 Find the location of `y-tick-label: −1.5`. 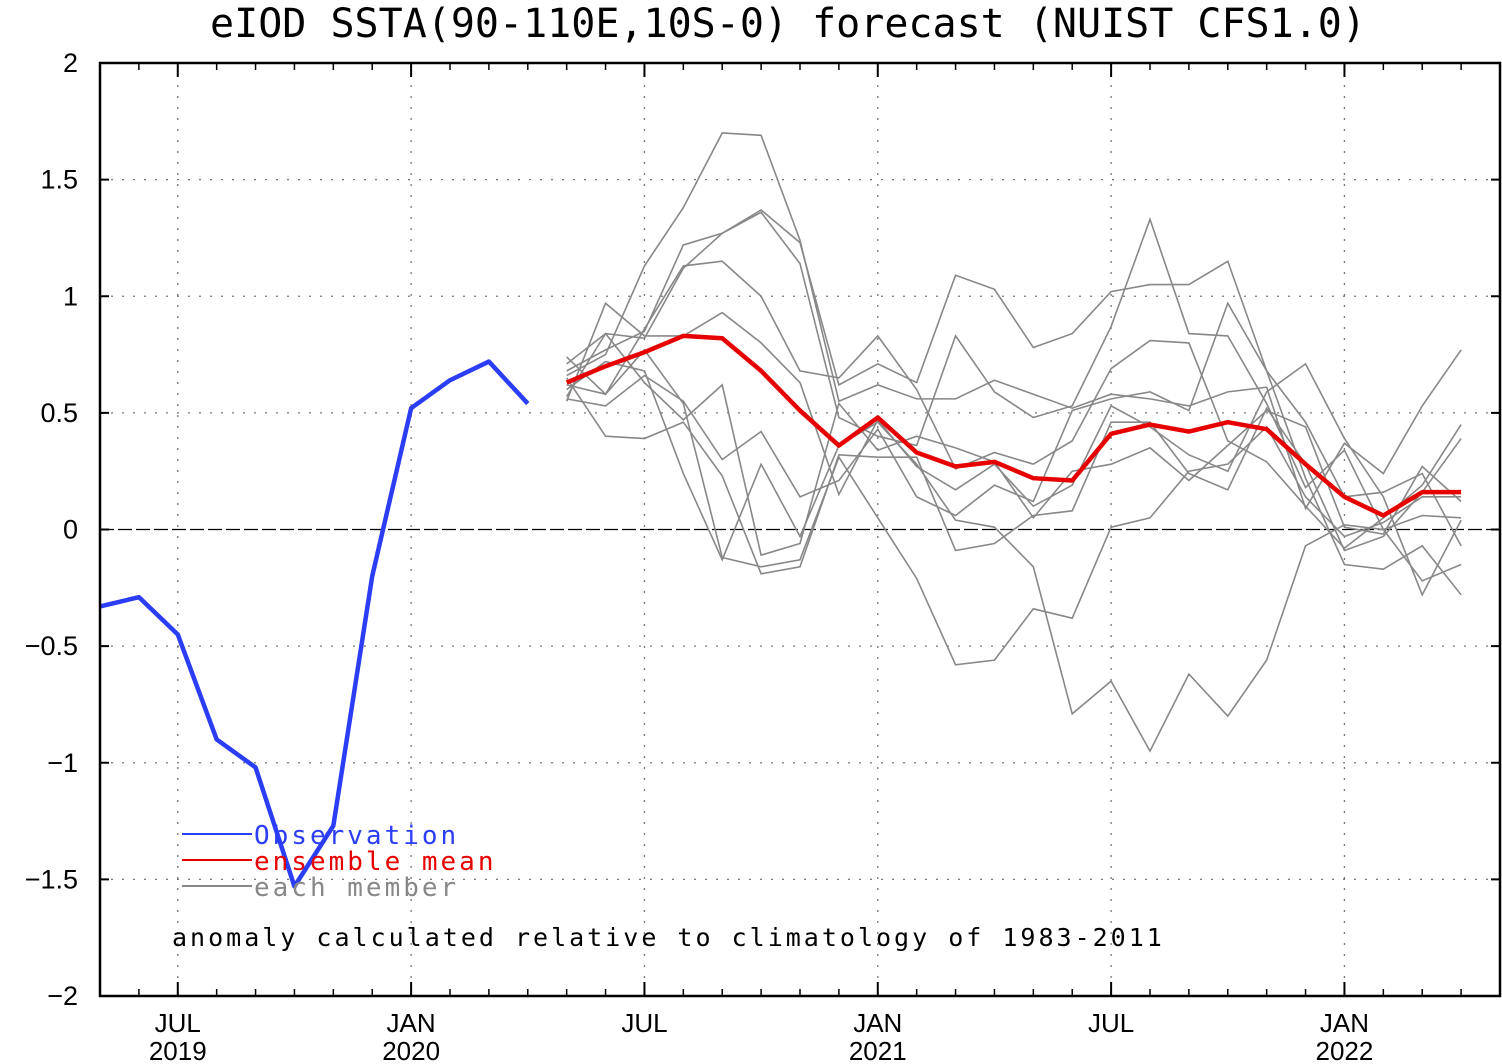

y-tick-label: −1.5 is located at coordinates (51, 879).